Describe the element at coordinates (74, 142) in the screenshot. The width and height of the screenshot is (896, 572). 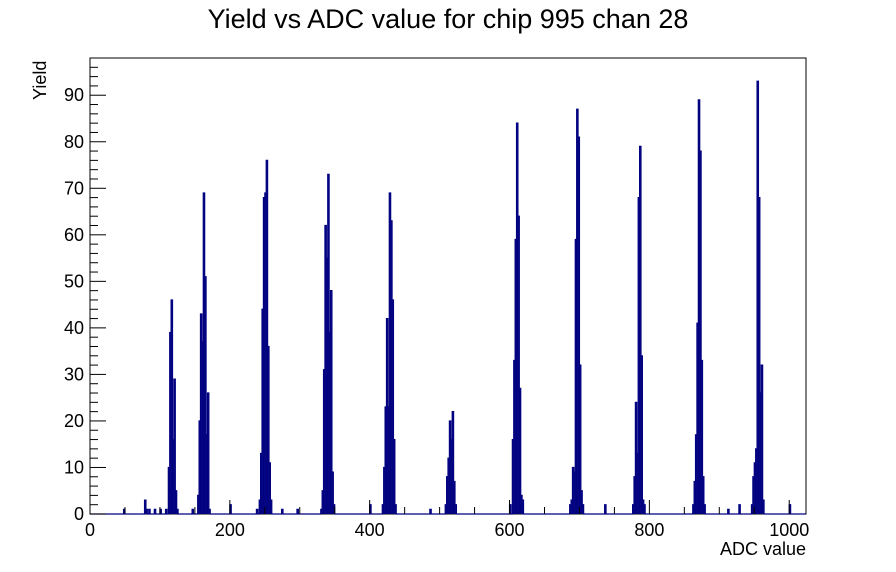
I see `y-tick-label: 80` at that location.